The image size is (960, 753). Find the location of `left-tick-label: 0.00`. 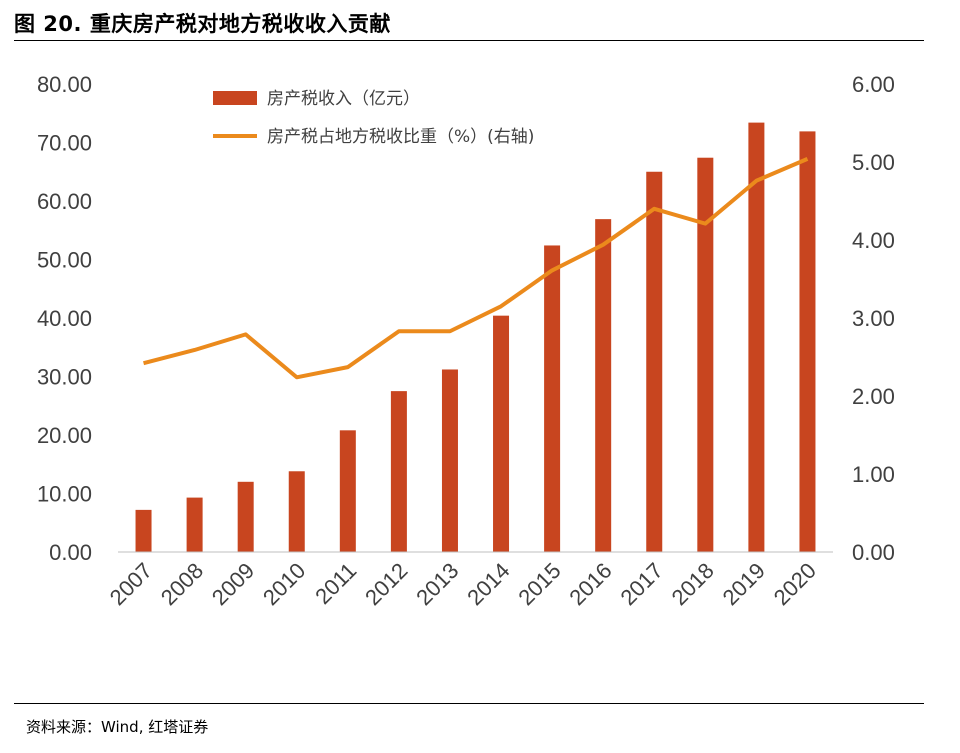

left-tick-label: 0.00 is located at coordinates (70, 552).